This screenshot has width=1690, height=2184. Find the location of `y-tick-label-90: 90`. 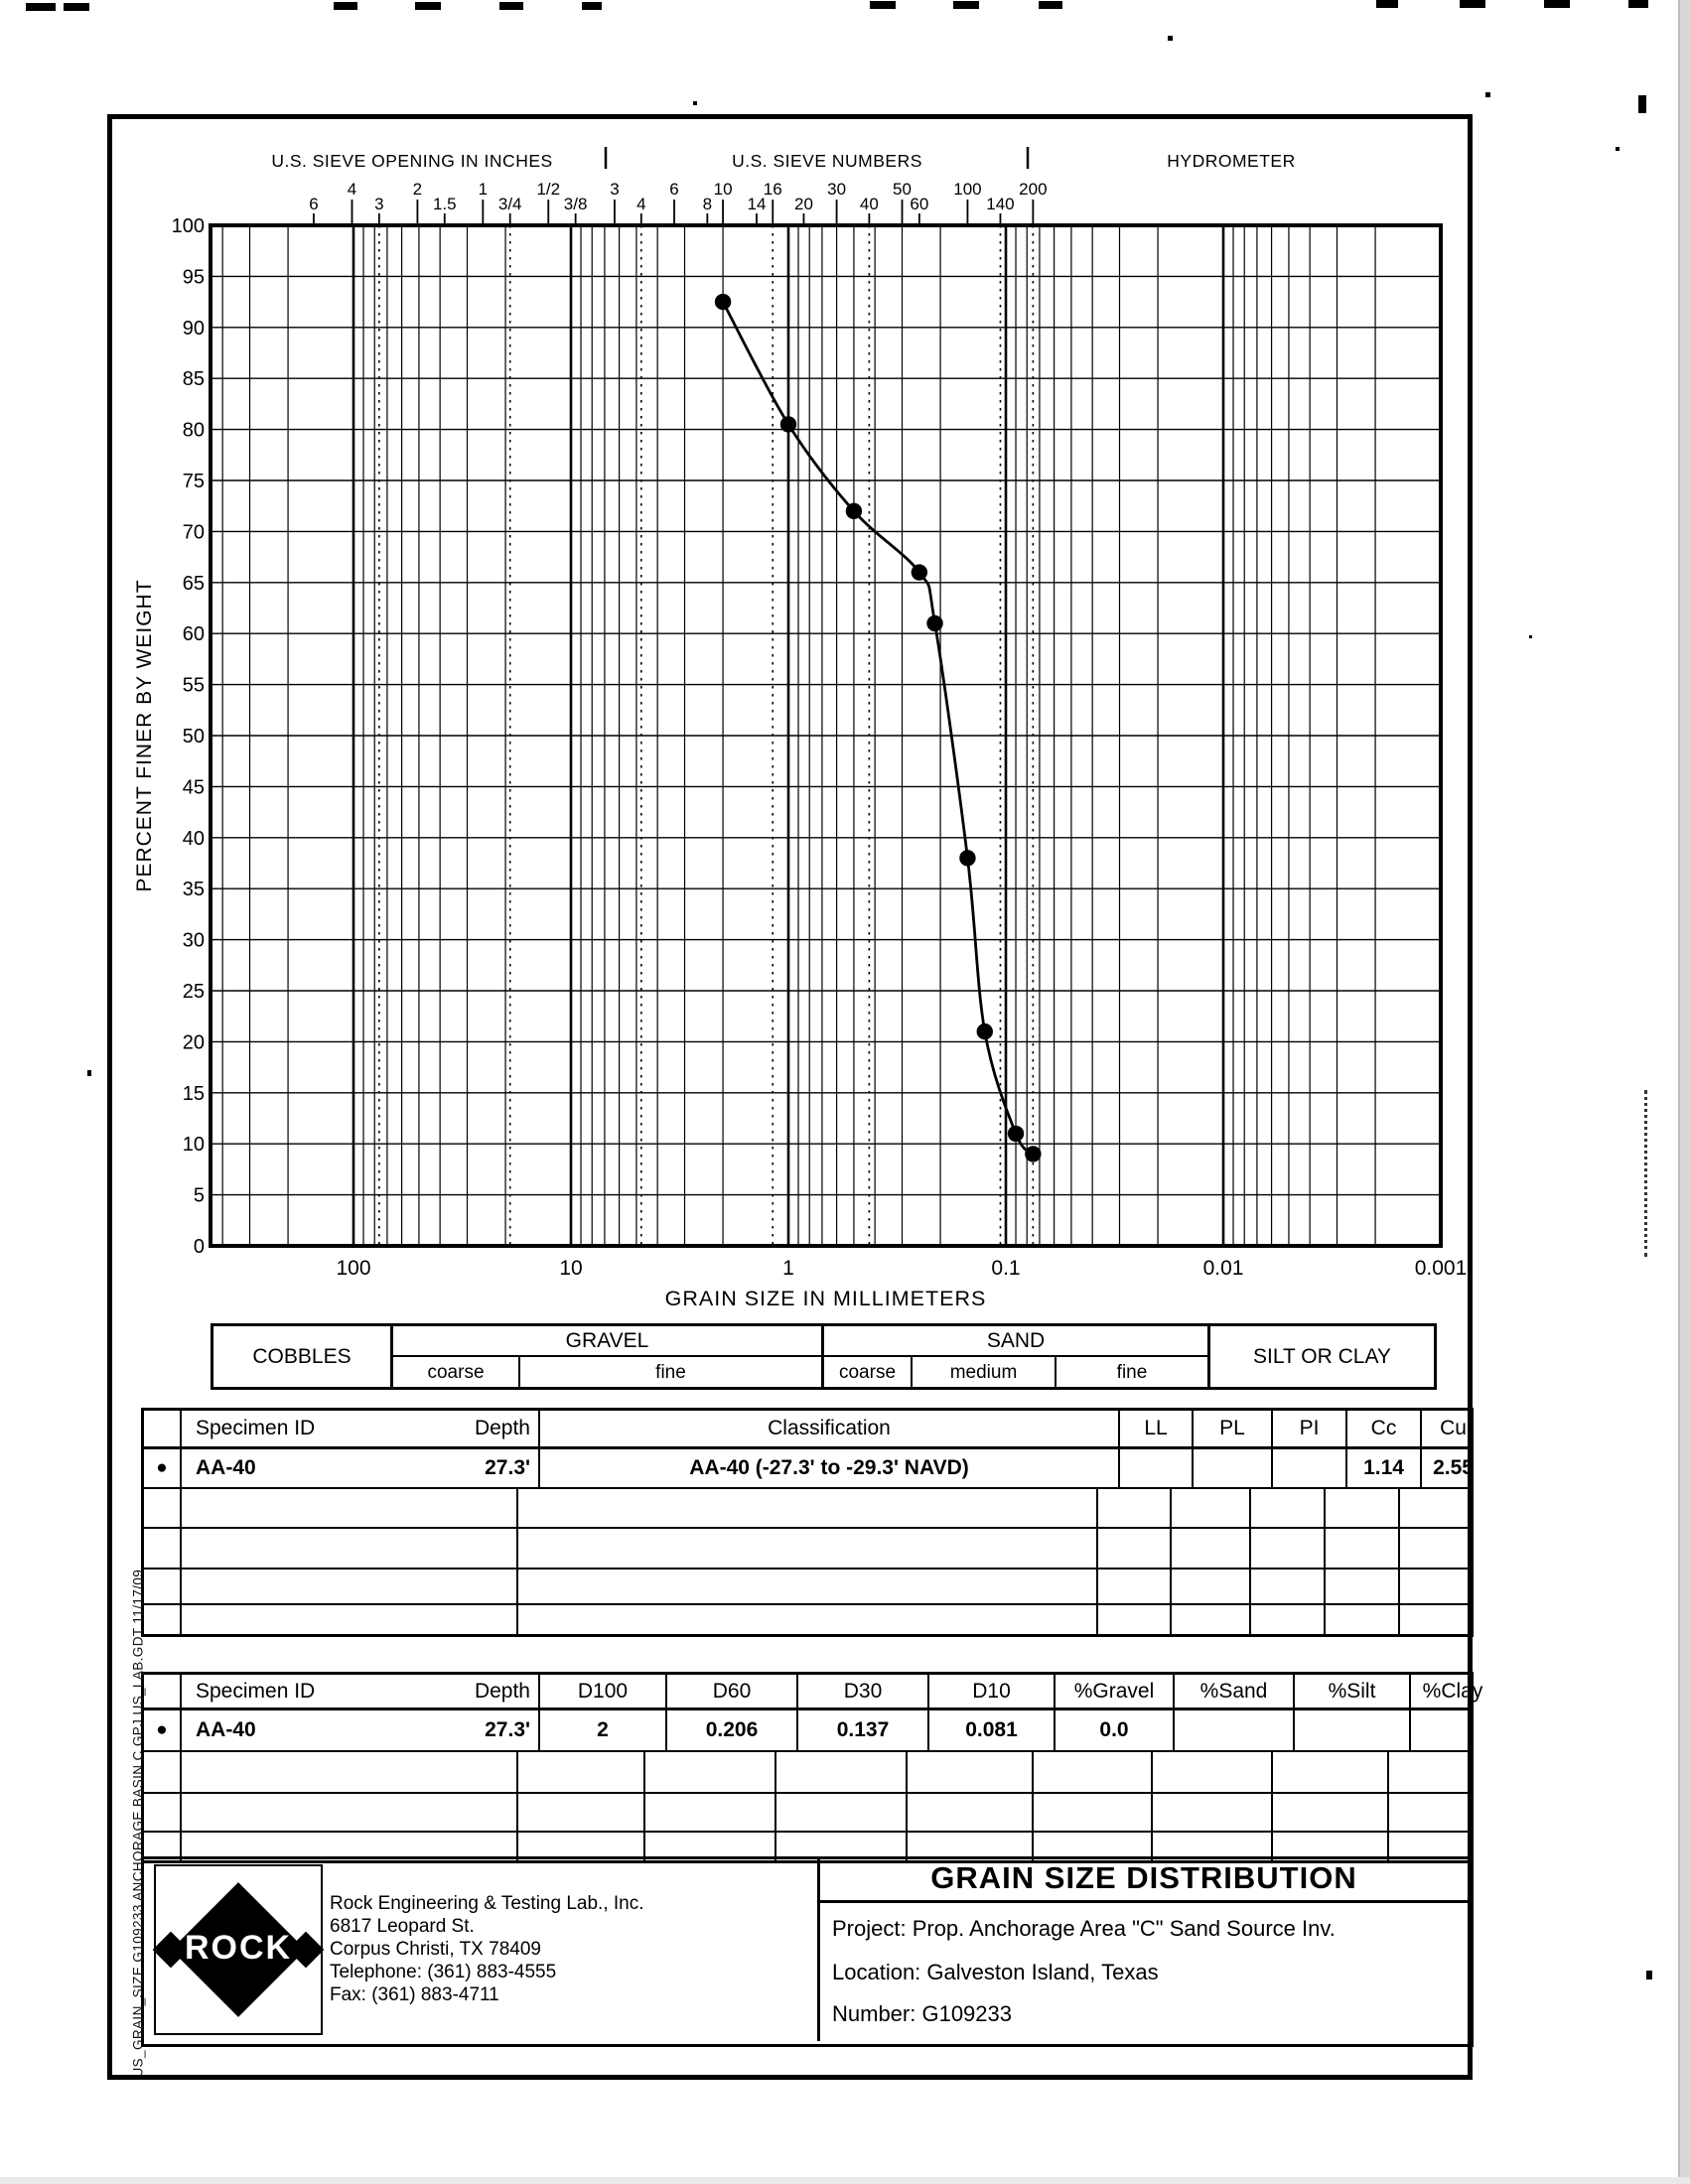

y-tick-label-90: 90 is located at coordinates (194, 329).